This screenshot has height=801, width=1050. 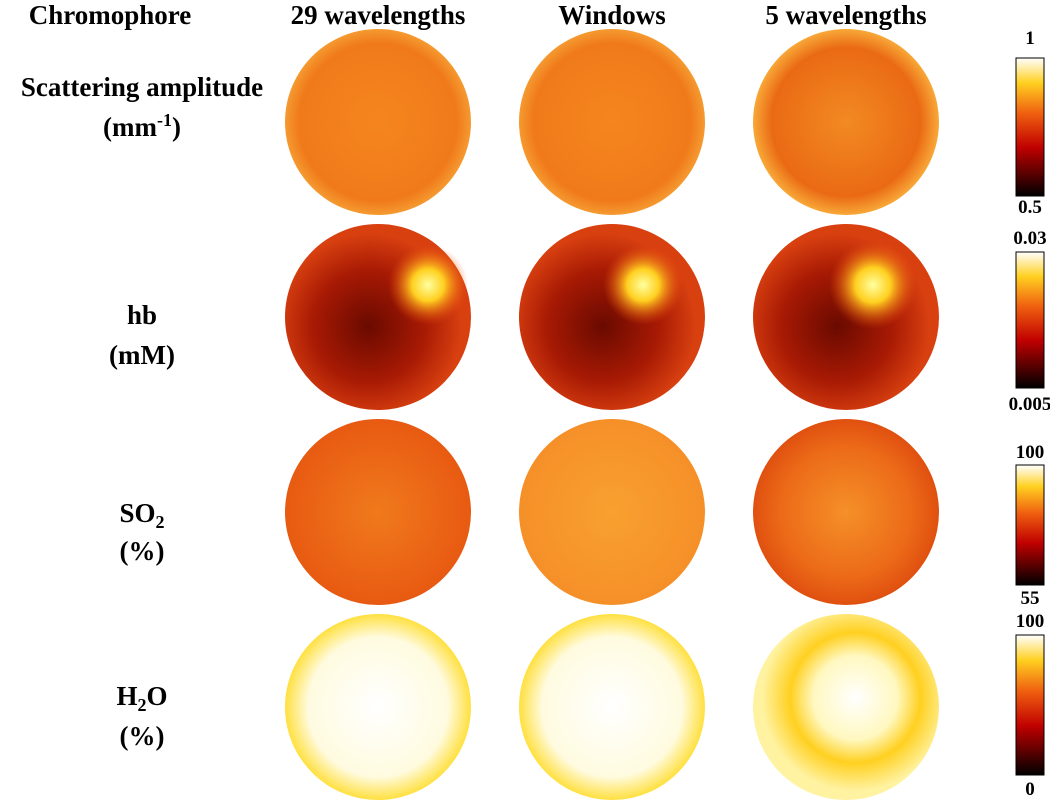 I want to click on column-header: Chromophore, so click(x=110, y=15).